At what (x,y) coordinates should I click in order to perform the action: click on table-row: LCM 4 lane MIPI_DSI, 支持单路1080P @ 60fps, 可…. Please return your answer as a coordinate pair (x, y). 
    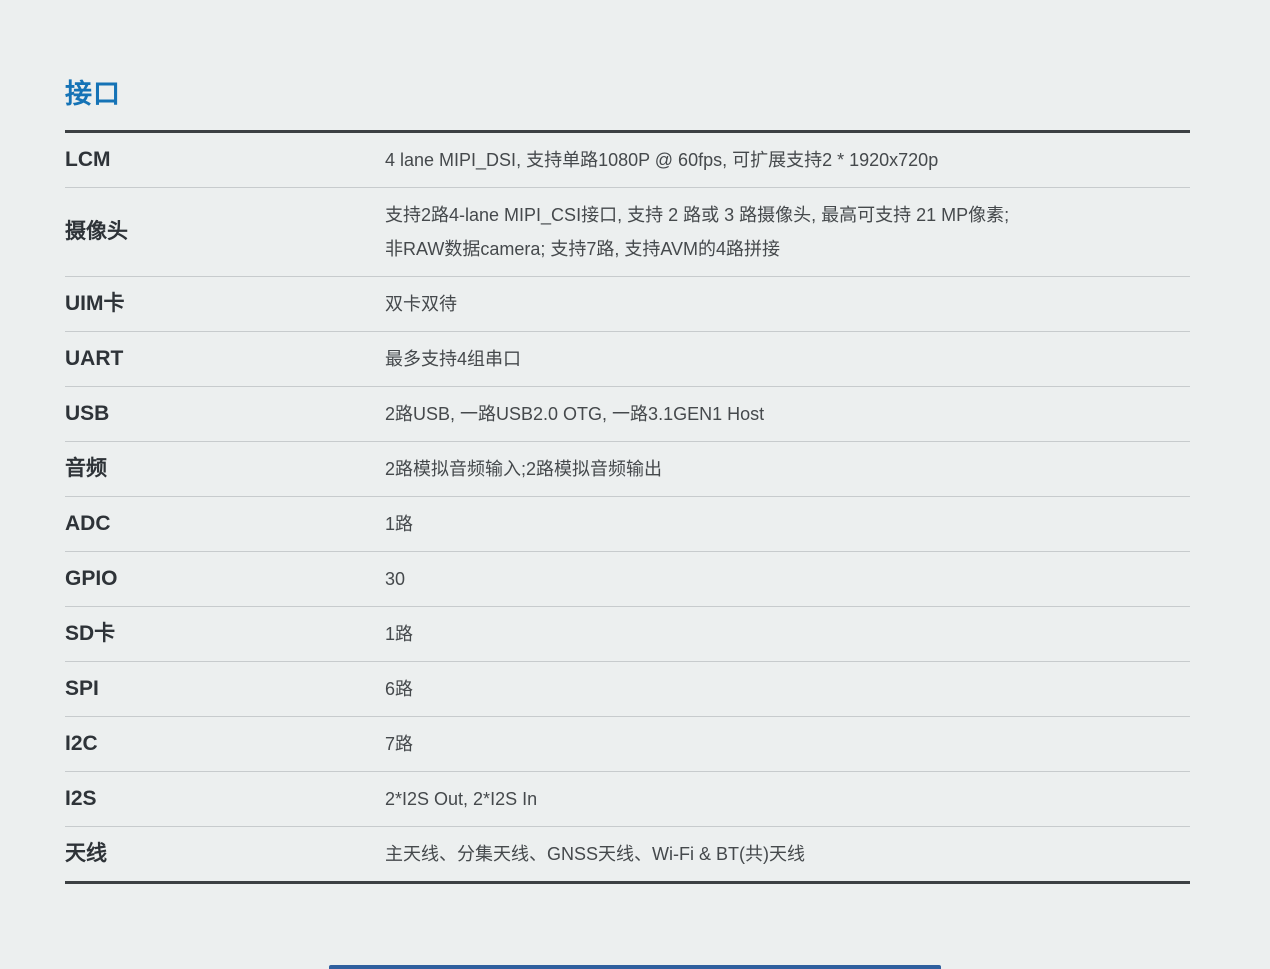
    Looking at the image, I should click on (627, 160).